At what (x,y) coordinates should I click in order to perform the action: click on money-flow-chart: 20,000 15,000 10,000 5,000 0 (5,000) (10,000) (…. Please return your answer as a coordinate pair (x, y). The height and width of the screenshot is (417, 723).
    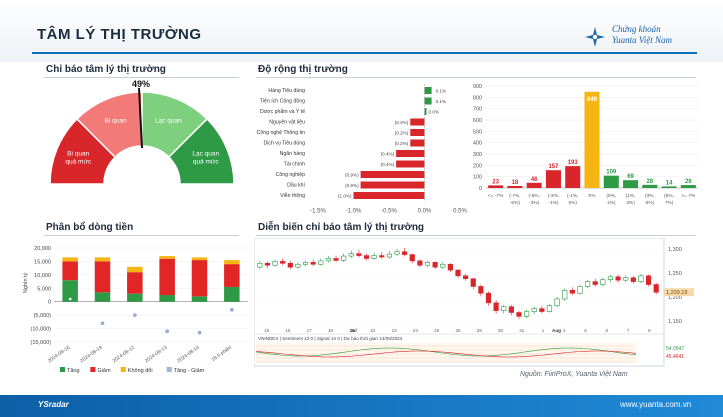
    Looking at the image, I should click on (135, 310).